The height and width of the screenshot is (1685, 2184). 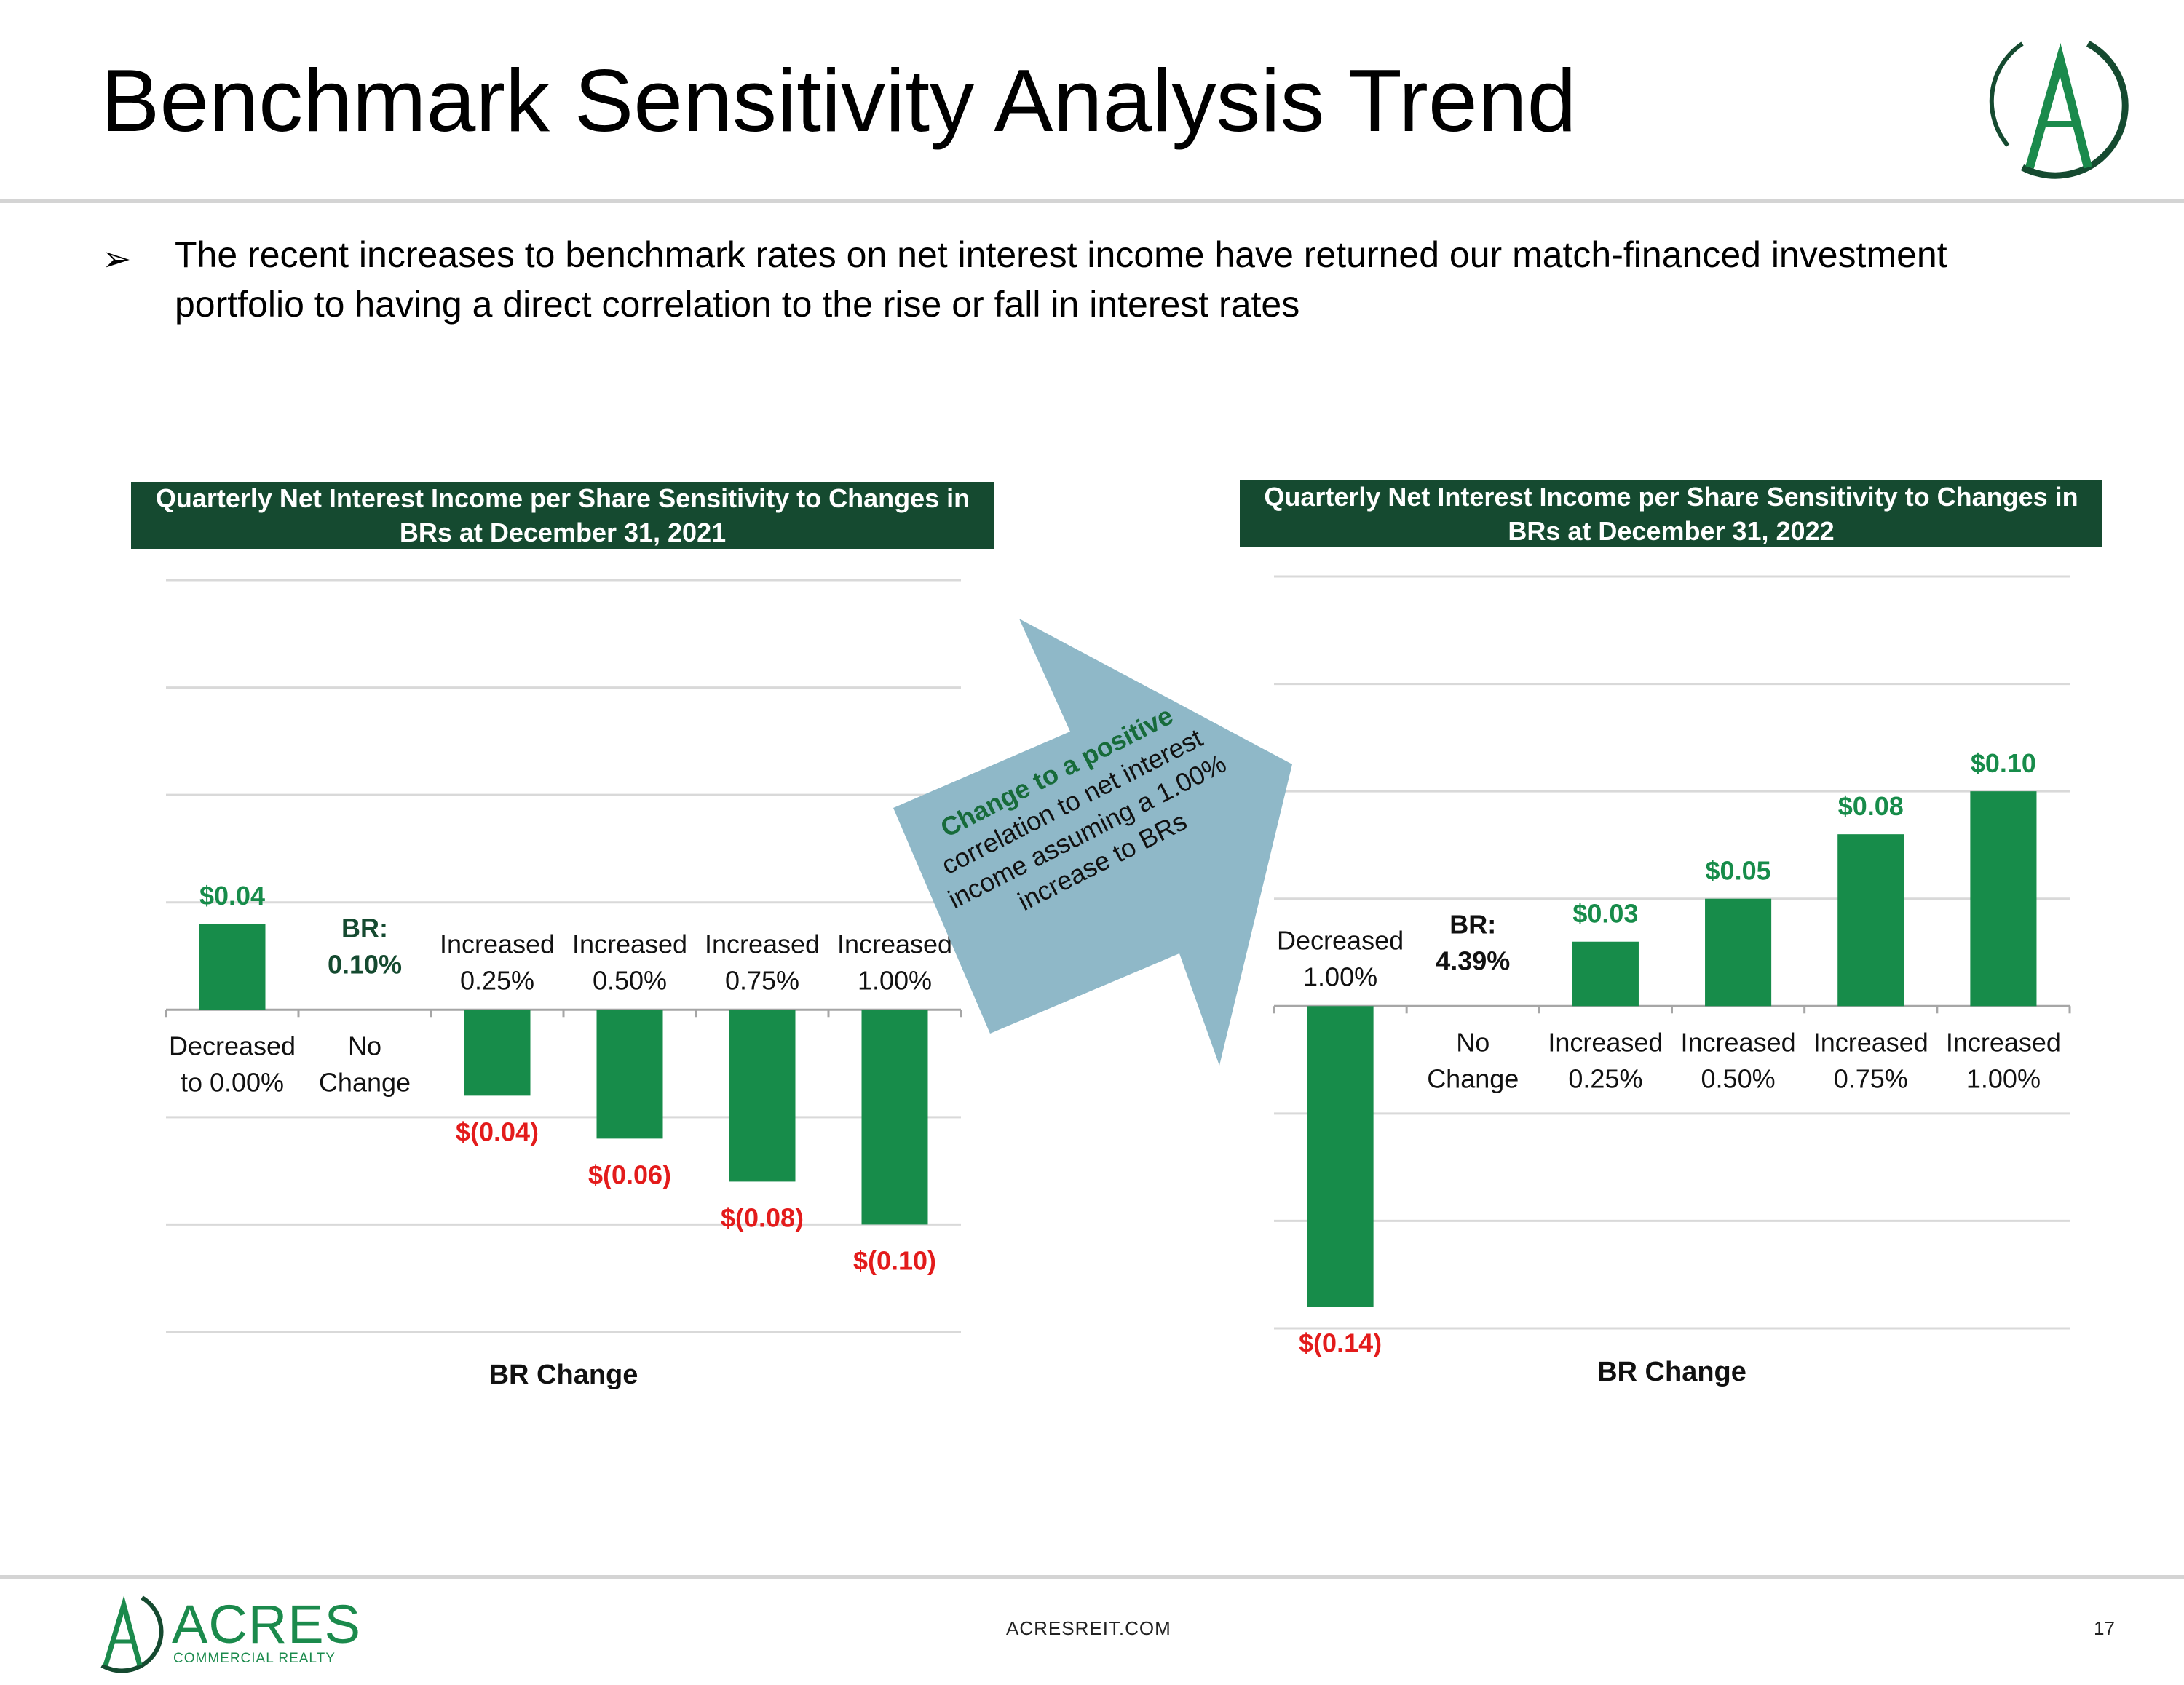 What do you see at coordinates (365, 964) in the screenshot?
I see `br-annotation: 0.10%` at bounding box center [365, 964].